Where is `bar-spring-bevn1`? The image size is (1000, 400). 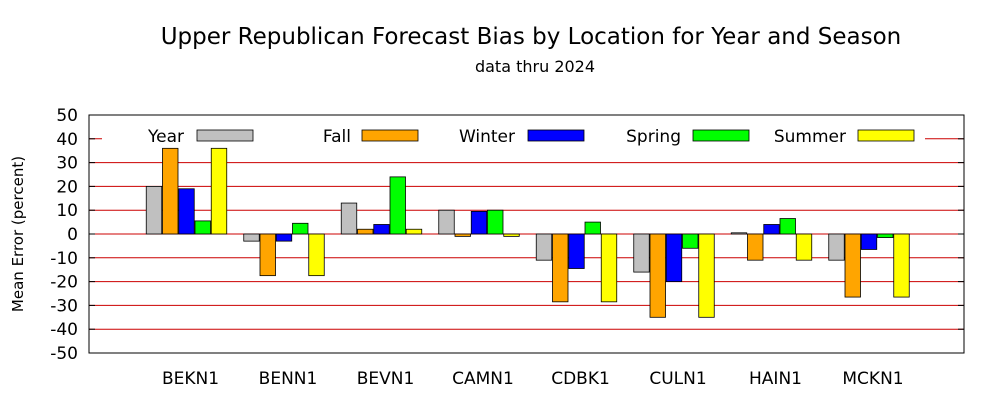 bar-spring-bevn1 is located at coordinates (397, 205).